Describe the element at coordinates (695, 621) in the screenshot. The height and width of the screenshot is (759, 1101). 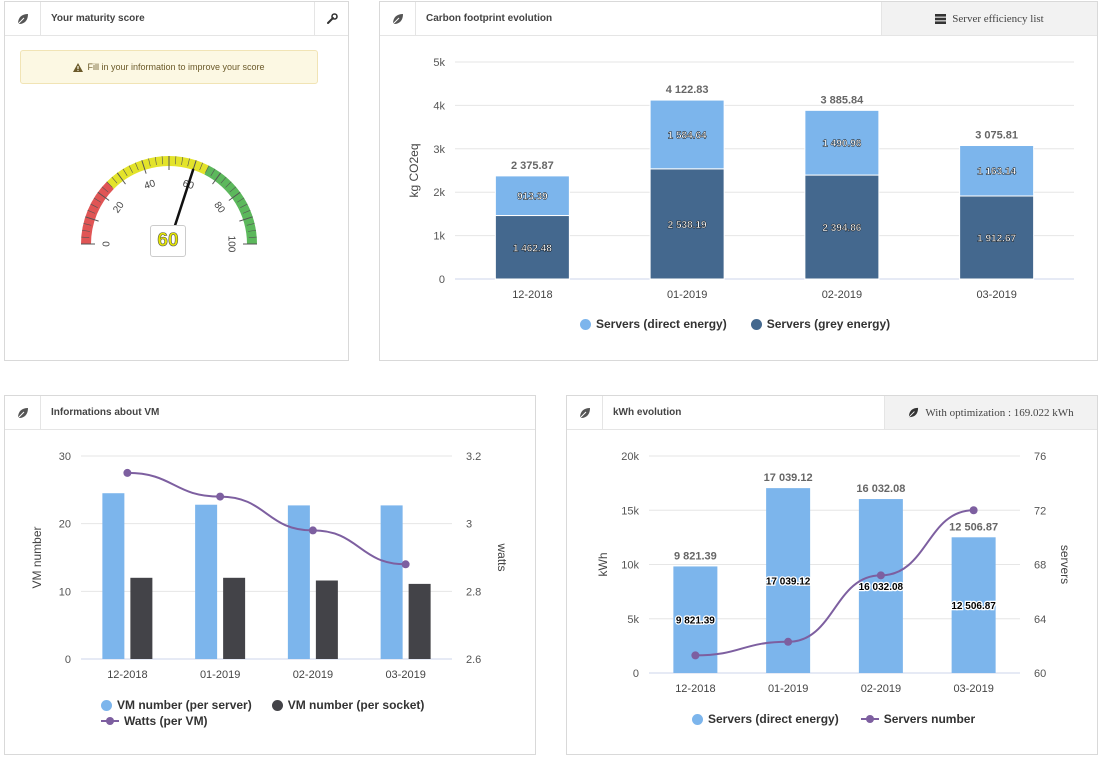
I see `bar-data-label: 9 821.39` at that location.